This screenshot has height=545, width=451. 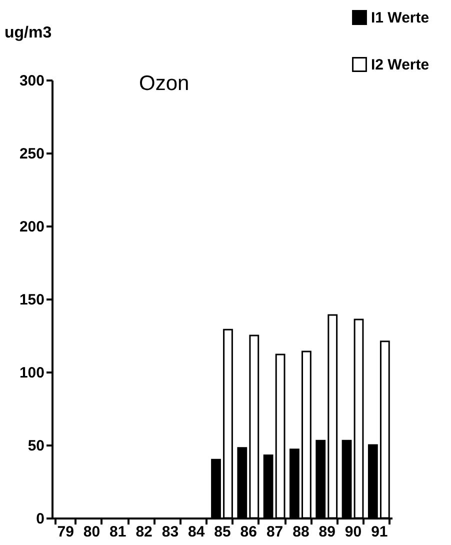 I want to click on x-tick-label: 85, so click(x=222, y=532).